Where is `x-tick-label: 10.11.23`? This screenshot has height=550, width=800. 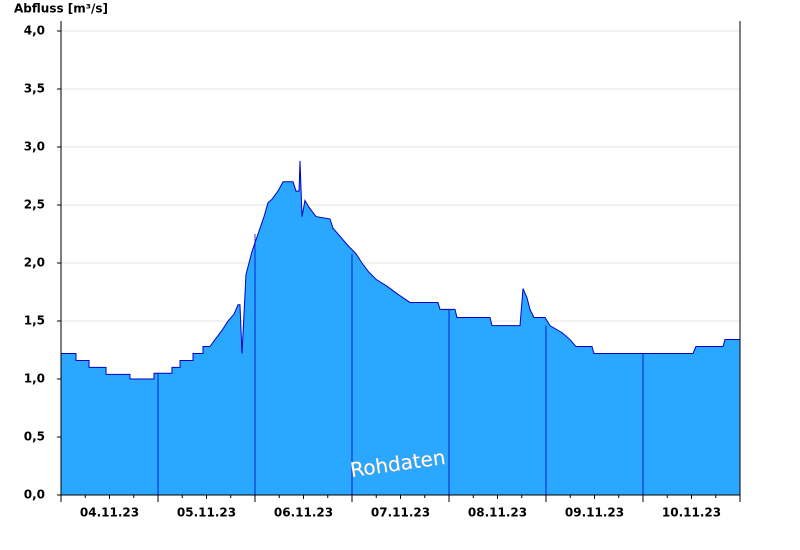
x-tick-label: 10.11.23 is located at coordinates (691, 513).